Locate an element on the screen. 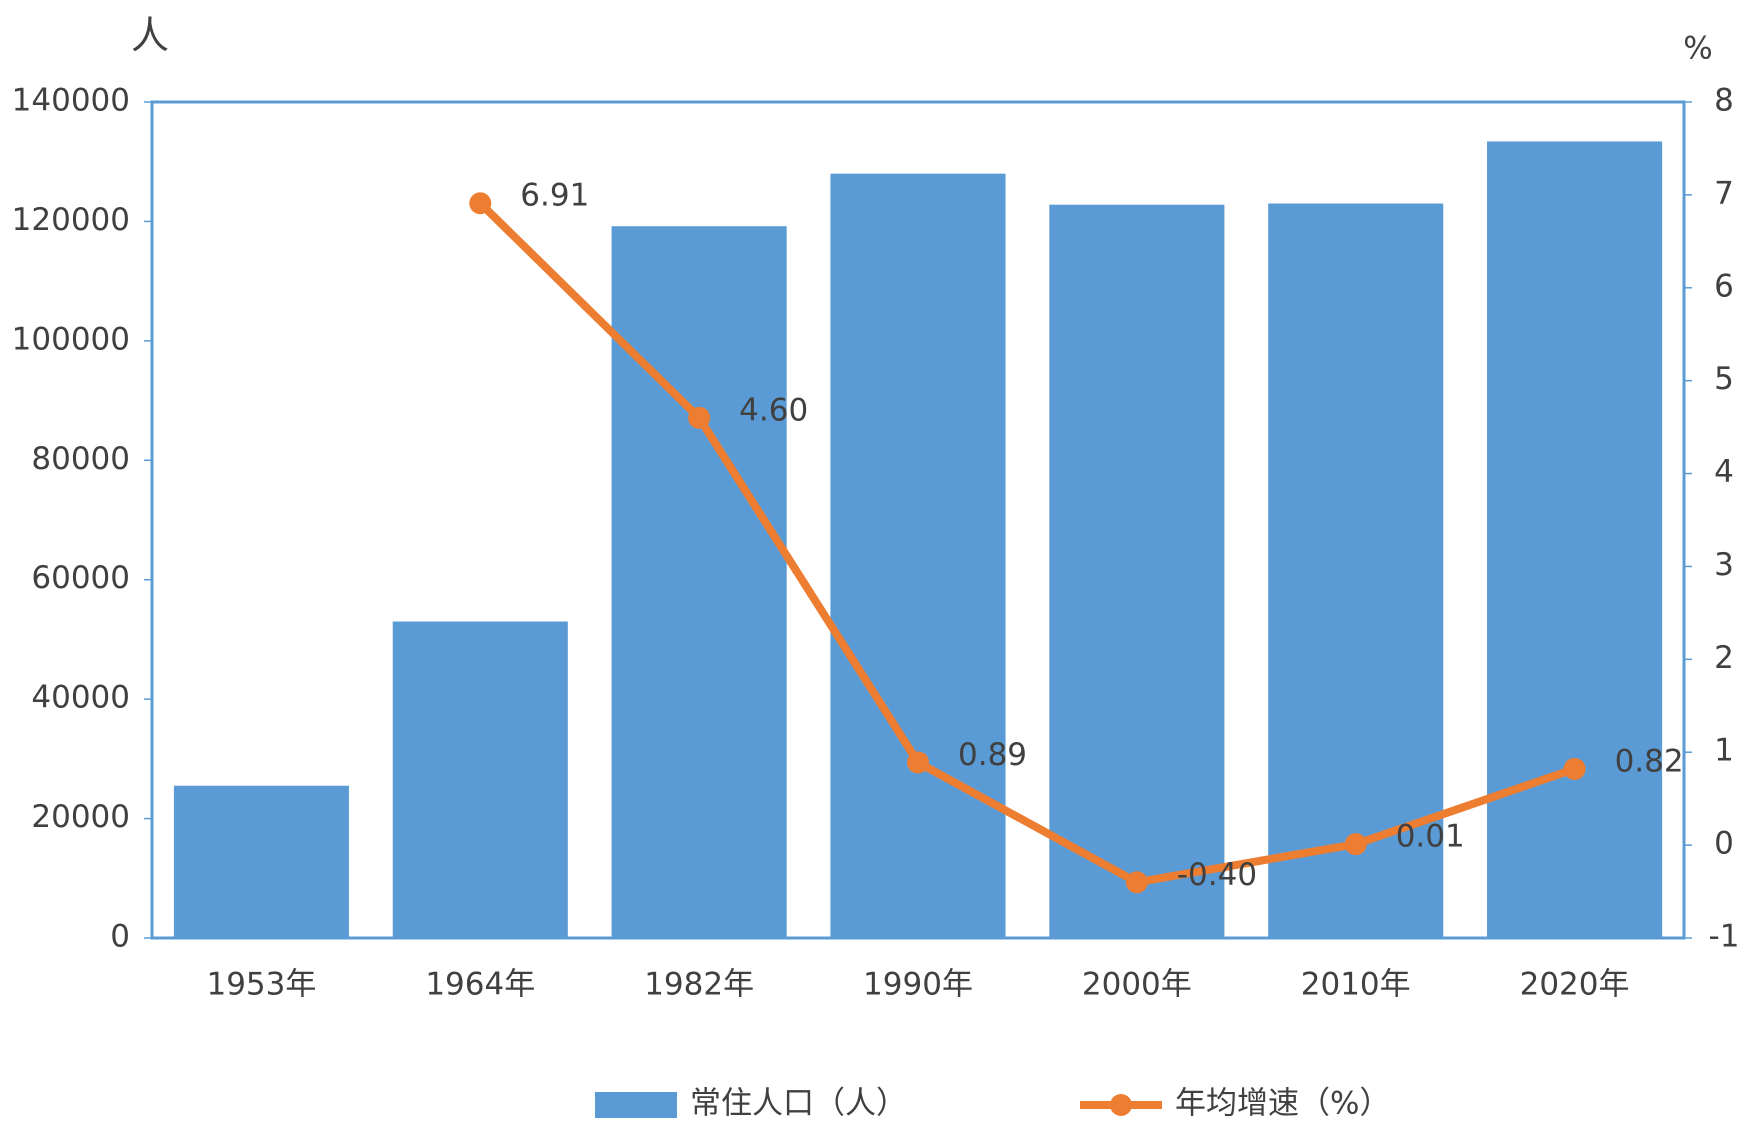 This screenshot has width=1741, height=1134. legend-label: 常住人口（人） is located at coordinates (798, 1104).